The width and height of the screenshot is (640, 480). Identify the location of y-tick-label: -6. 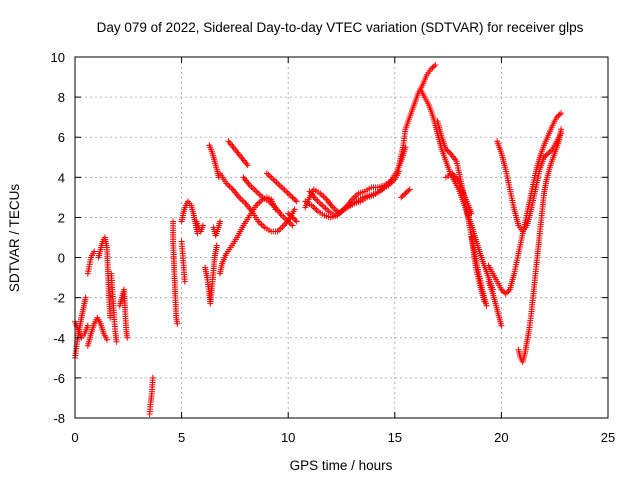
(59, 378).